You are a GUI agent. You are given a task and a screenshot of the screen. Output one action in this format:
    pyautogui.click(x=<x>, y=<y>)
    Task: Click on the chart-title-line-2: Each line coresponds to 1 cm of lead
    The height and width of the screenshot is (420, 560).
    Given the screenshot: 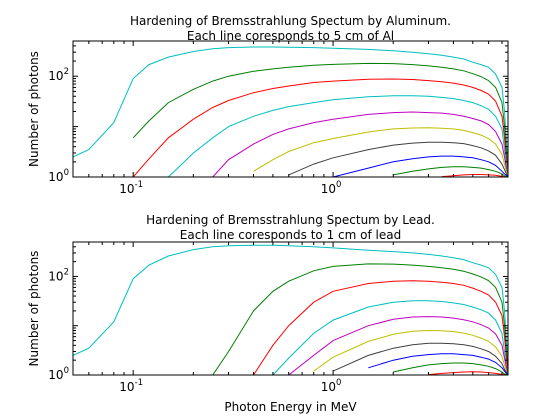 What is the action you would take?
    pyautogui.click(x=290, y=235)
    